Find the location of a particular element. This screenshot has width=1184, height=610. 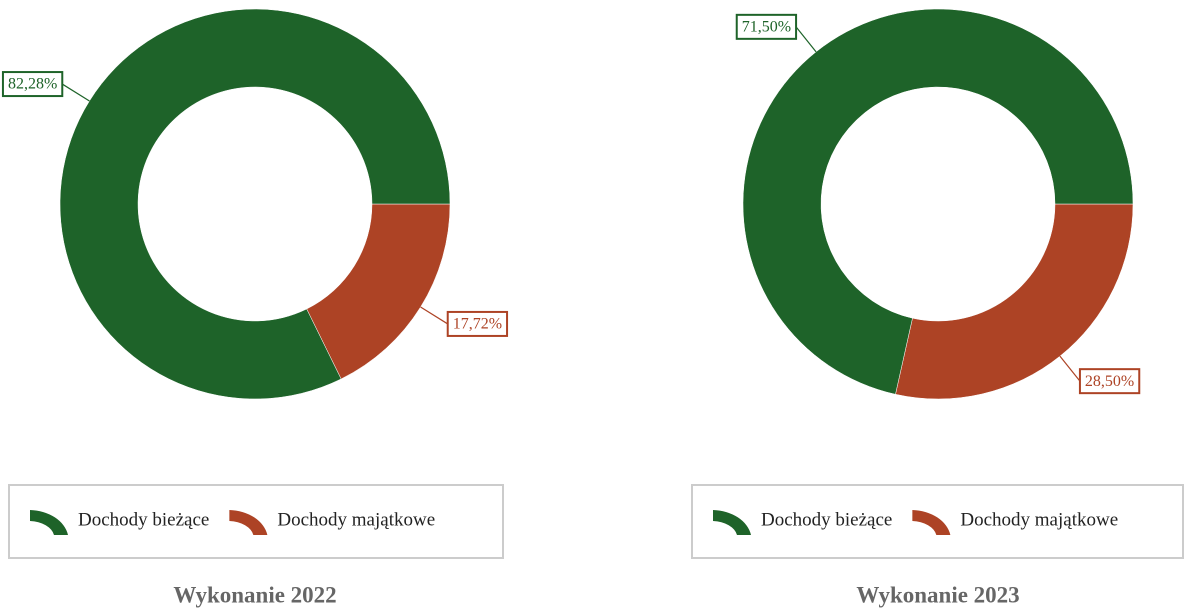

data-label-text: 71,50% is located at coordinates (766, 27).